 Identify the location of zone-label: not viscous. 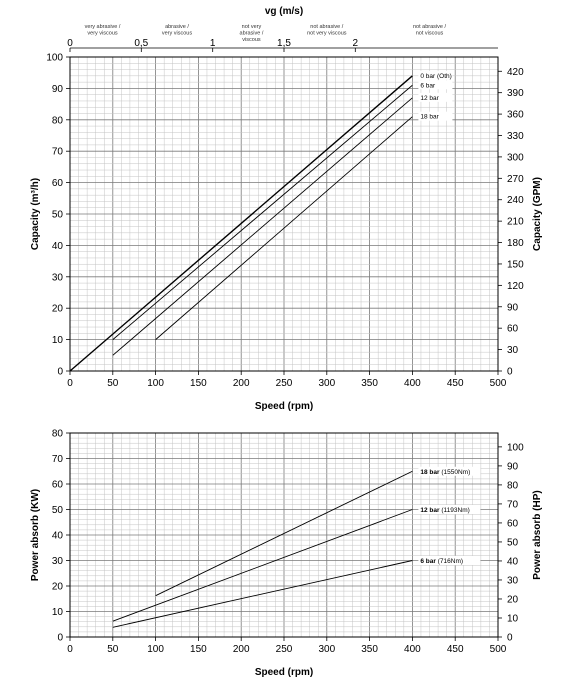
(430, 34).